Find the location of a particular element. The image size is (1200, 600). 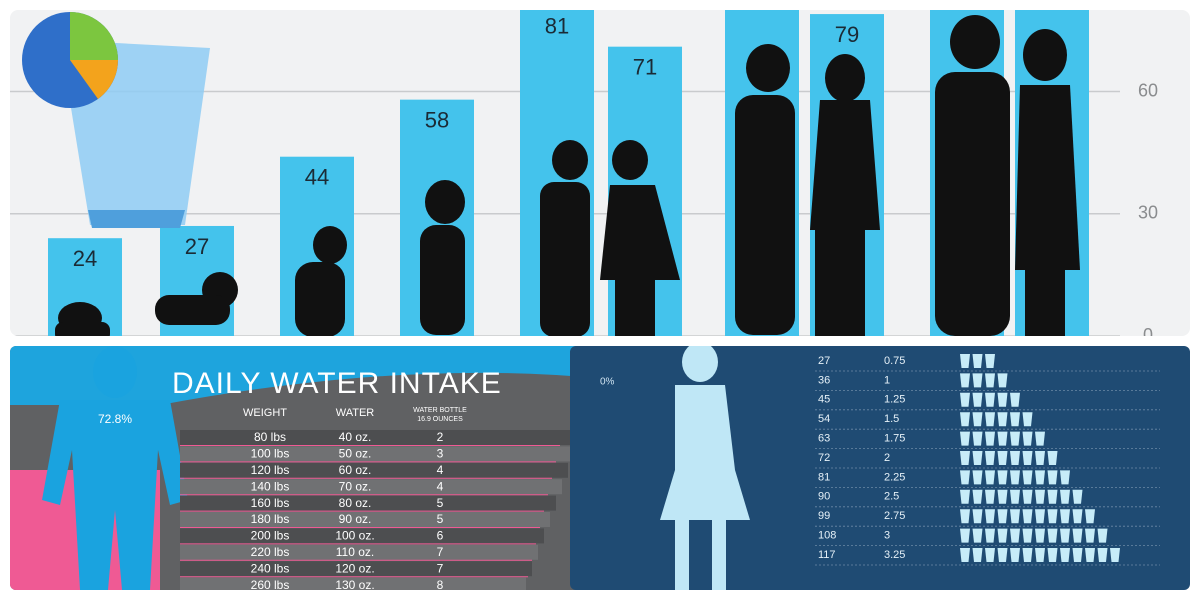

table-cell: 108 is located at coordinates (827, 536).